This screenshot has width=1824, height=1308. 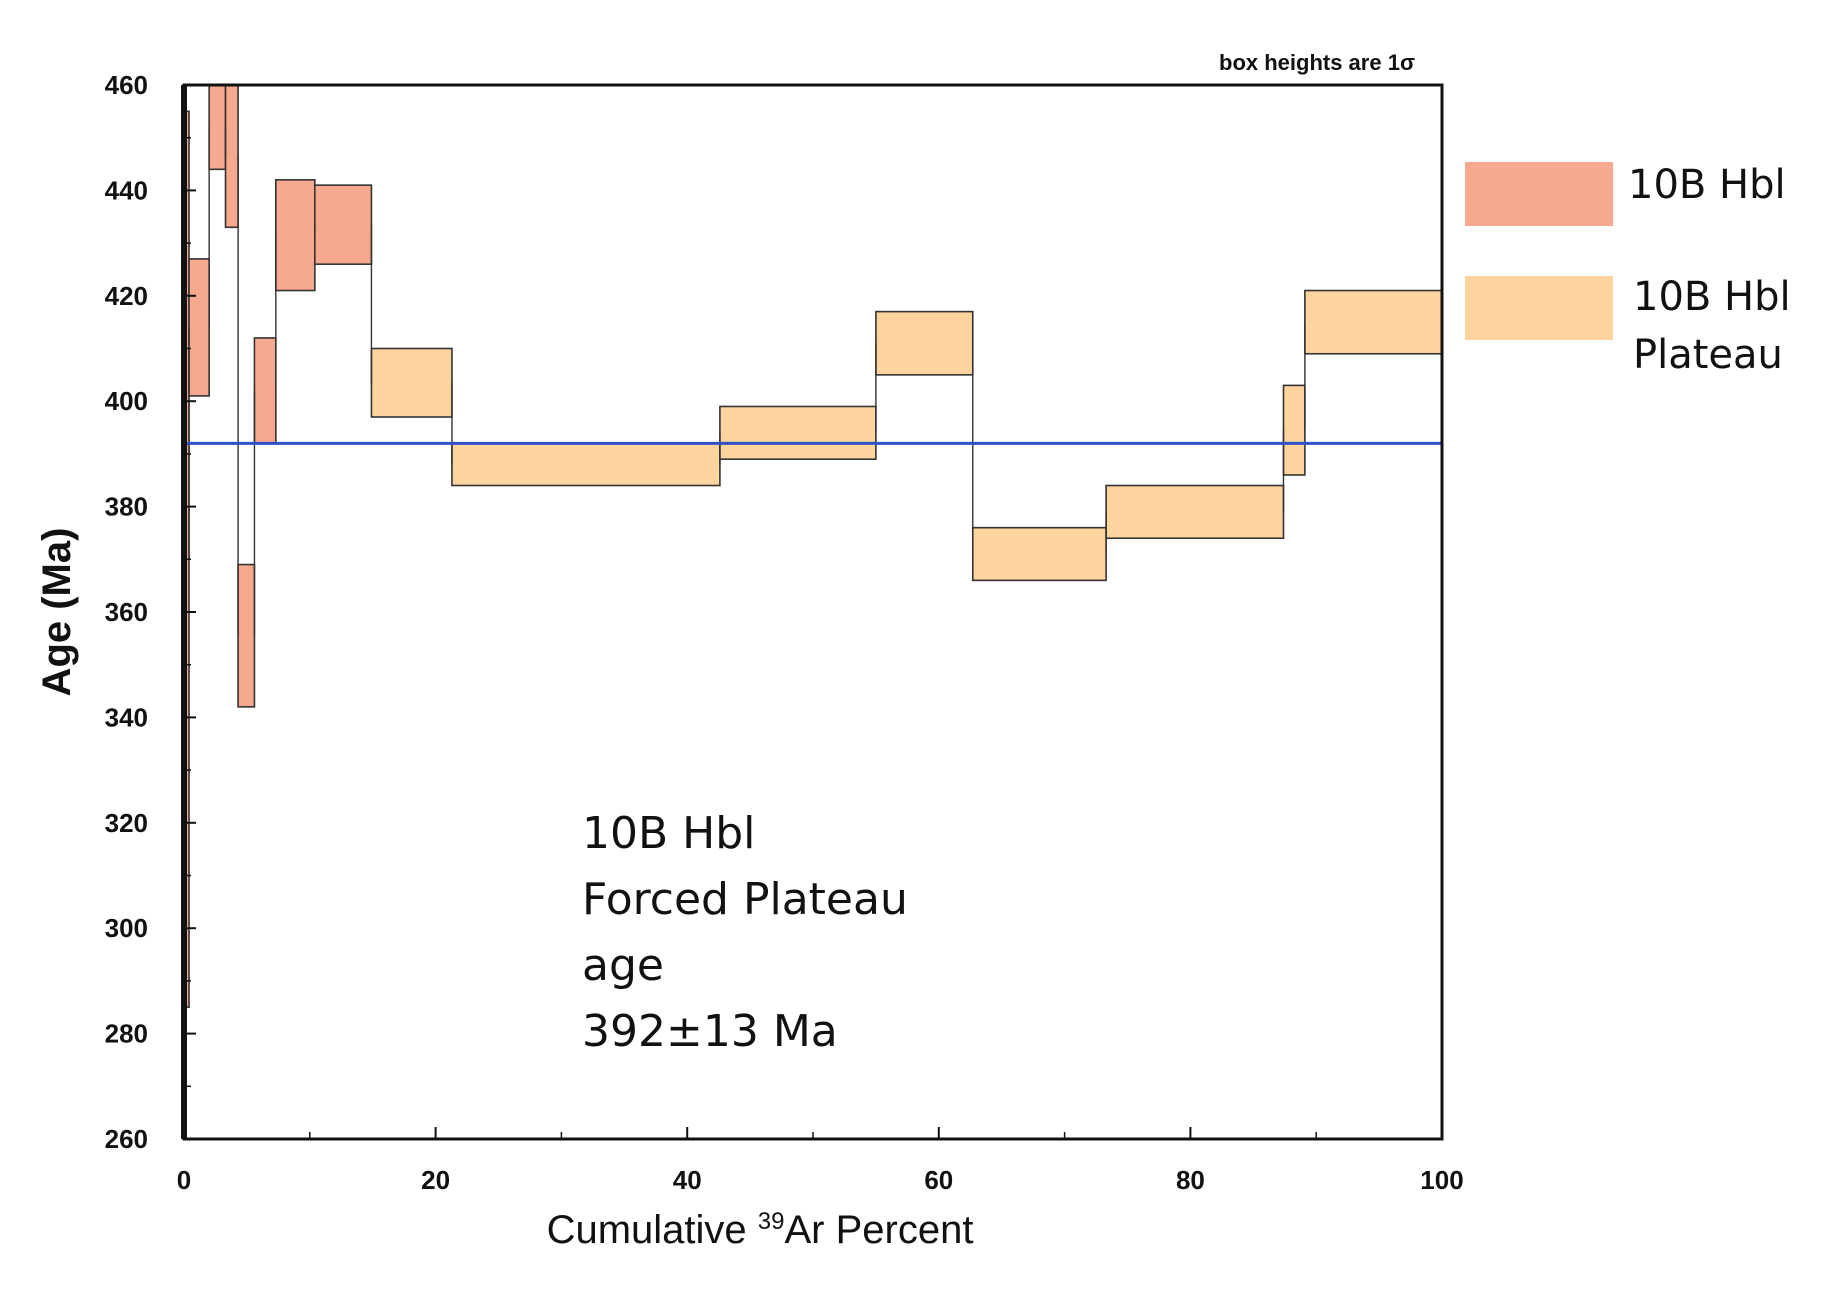 I want to click on x-tick-label: 60, so click(x=938, y=1180).